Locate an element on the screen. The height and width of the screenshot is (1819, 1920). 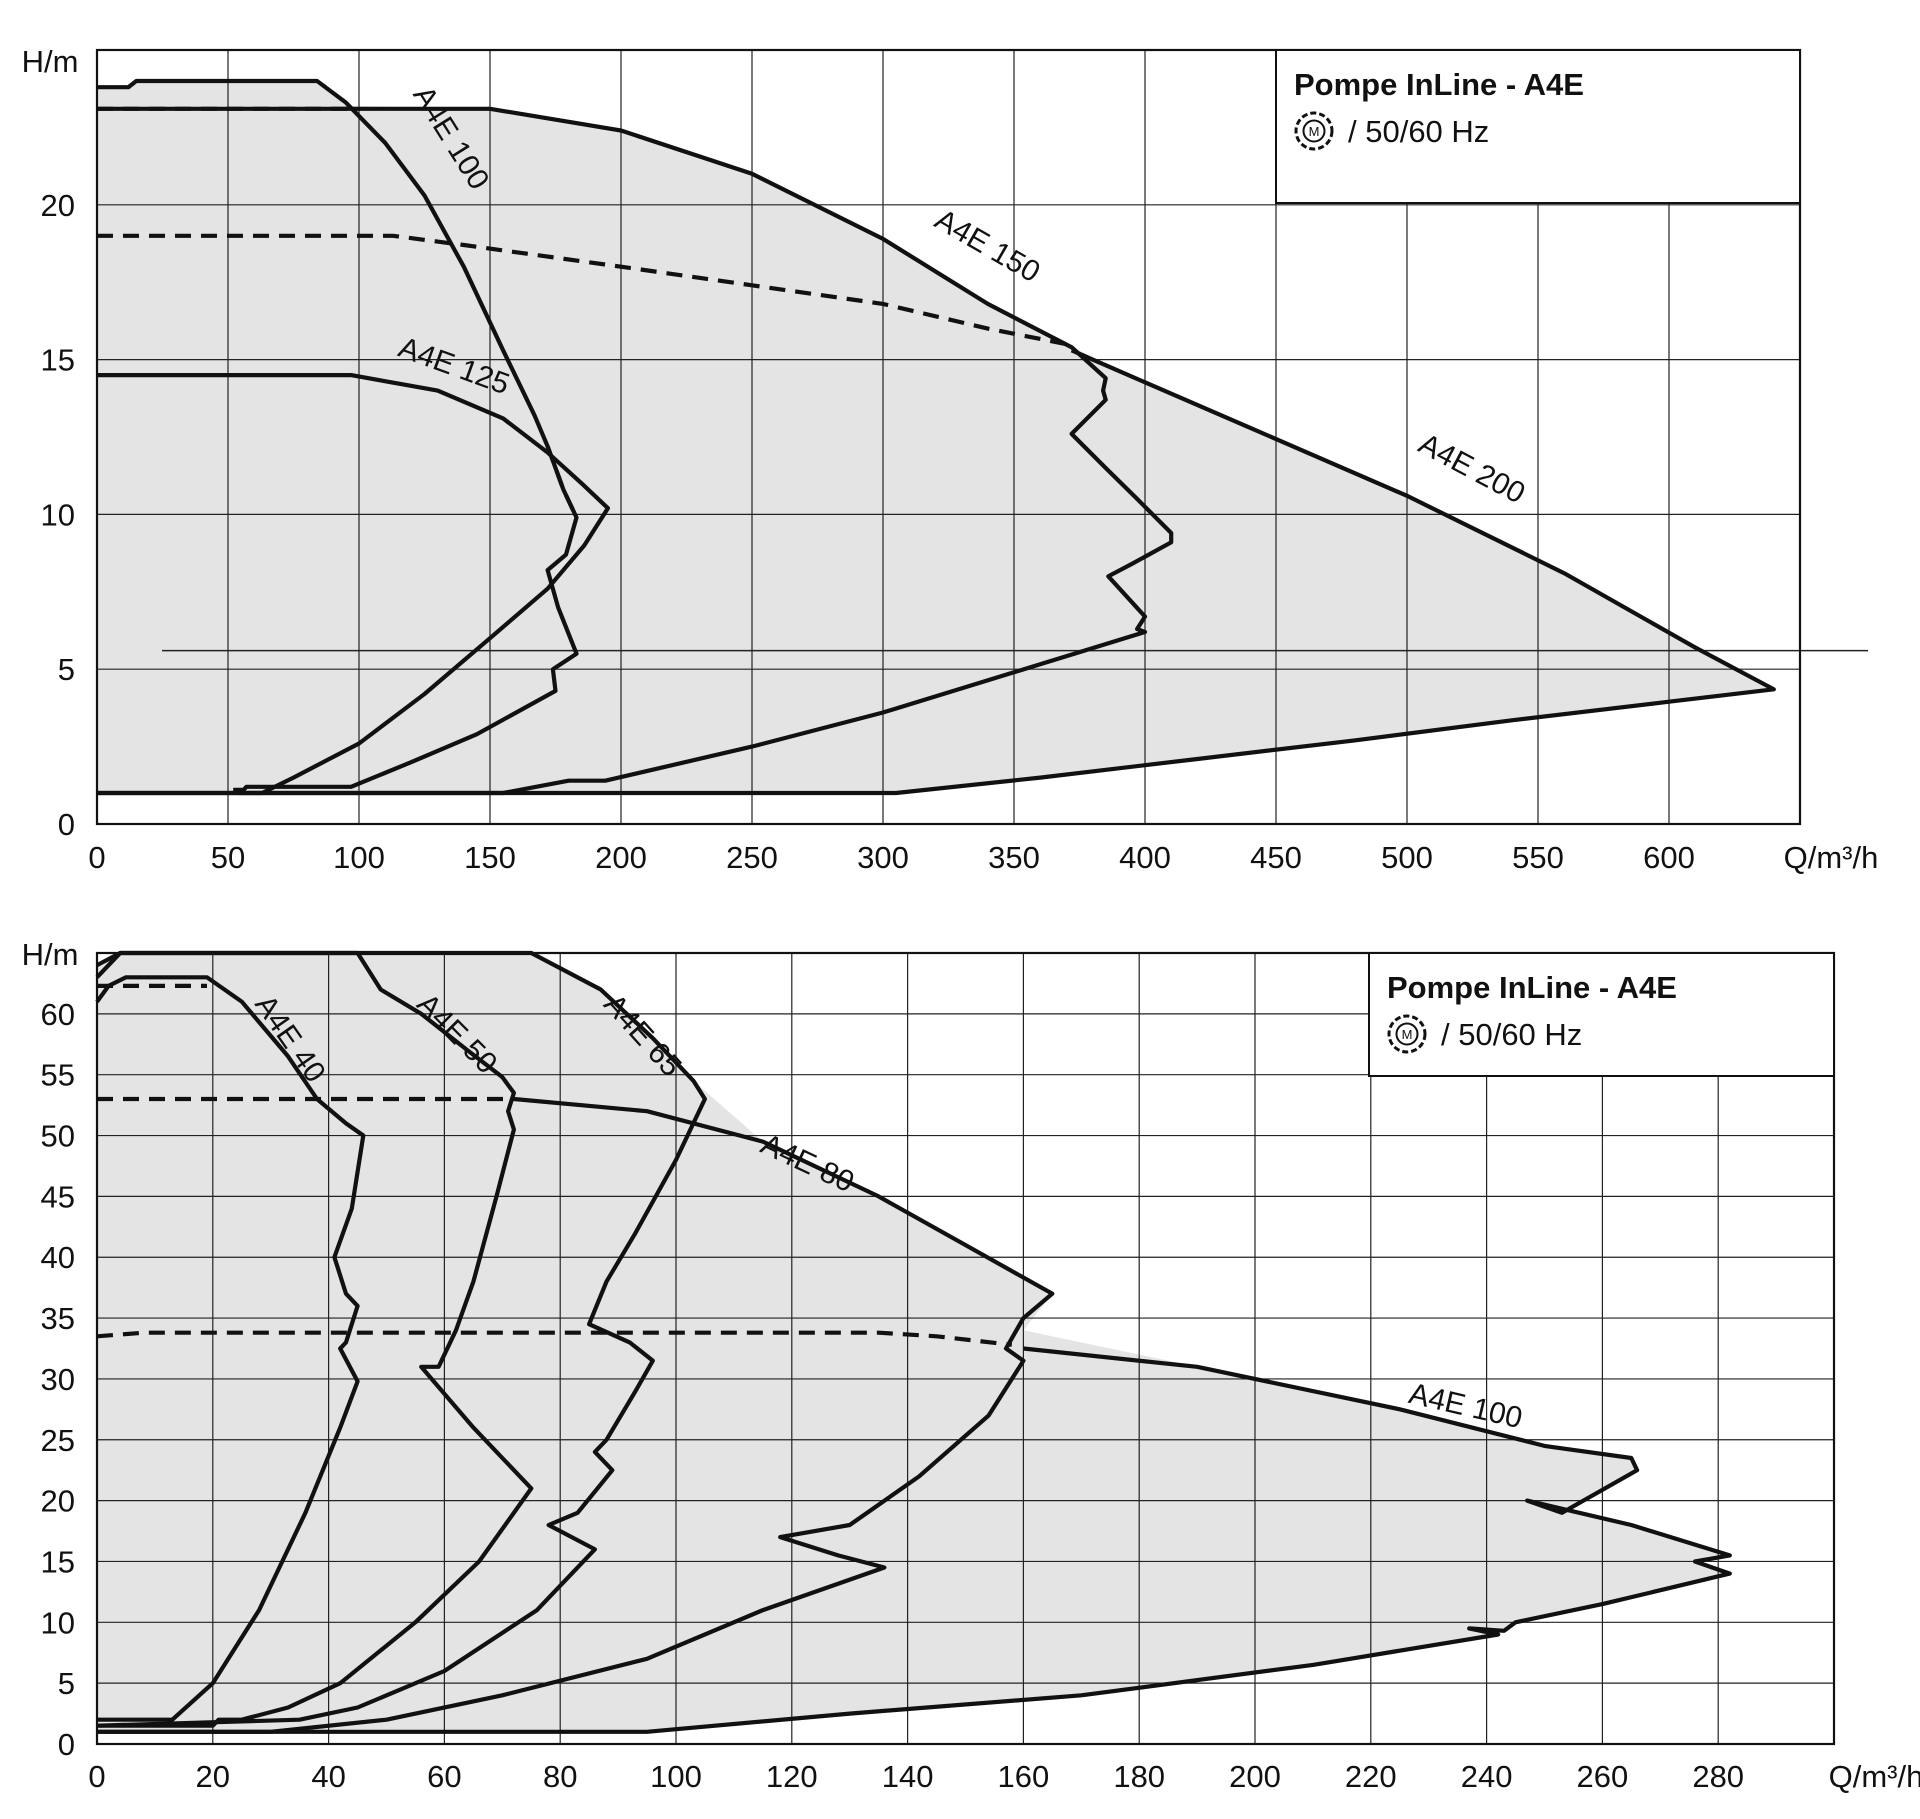
x-tick-label: 260 is located at coordinates (1603, 1776).